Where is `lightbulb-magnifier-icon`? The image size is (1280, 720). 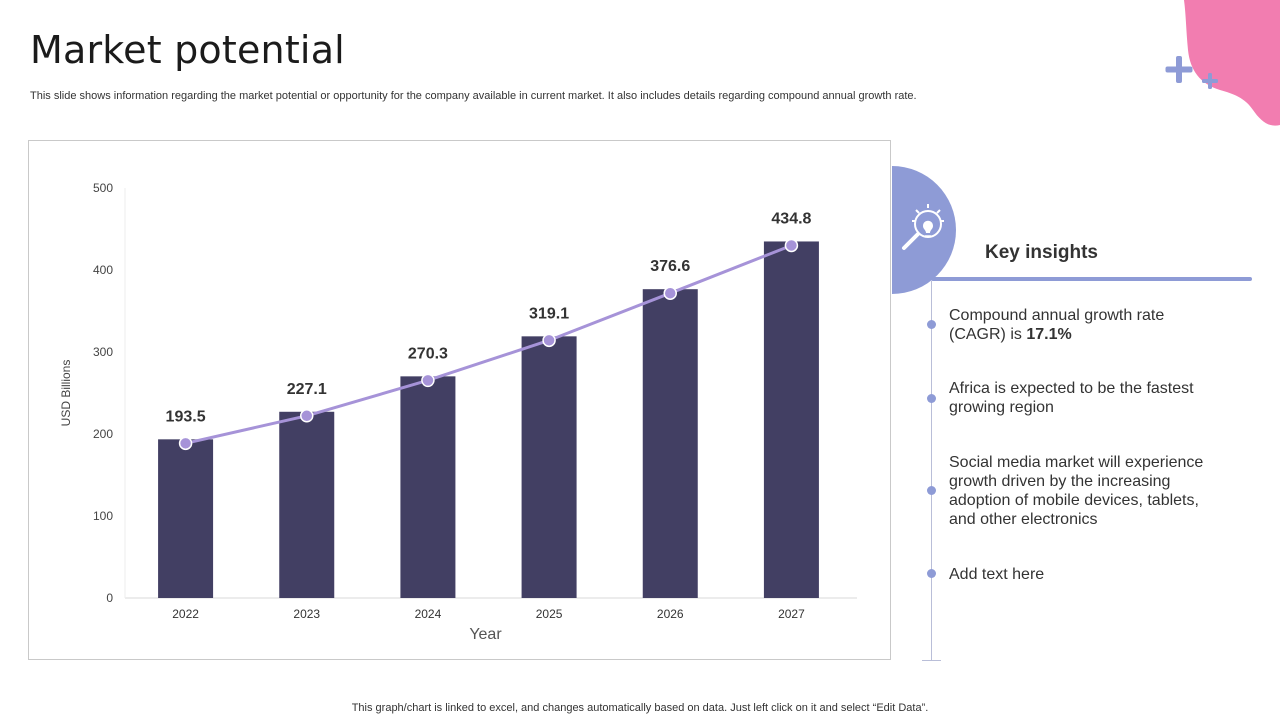 lightbulb-magnifier-icon is located at coordinates (923, 227).